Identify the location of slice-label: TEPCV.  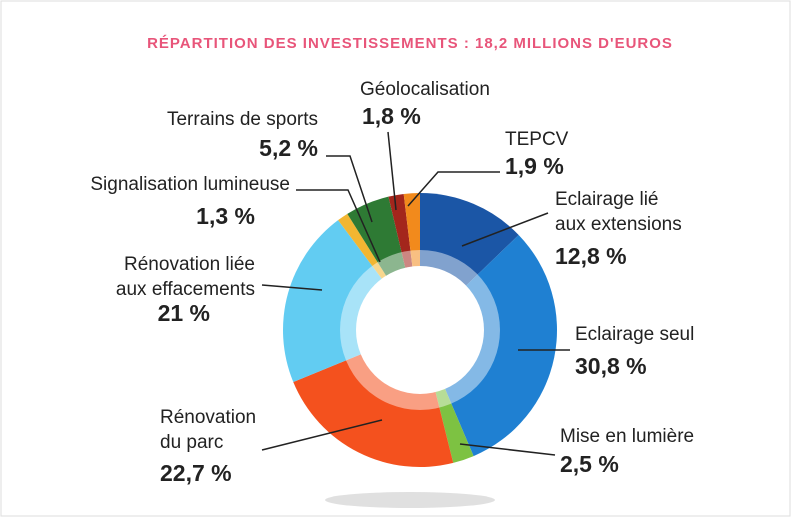
(537, 139).